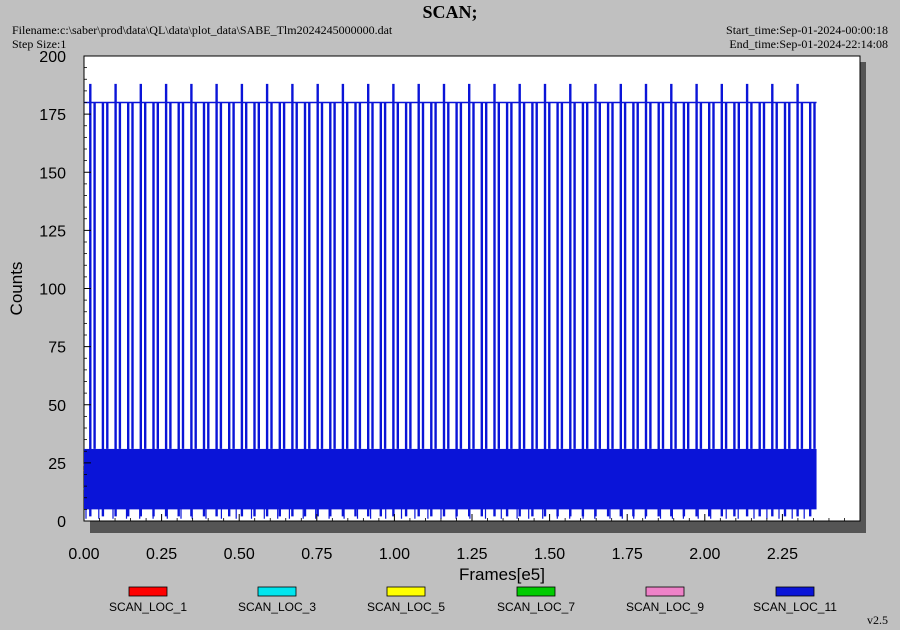 Image resolution: width=900 pixels, height=630 pixels. What do you see at coordinates (782, 554) in the screenshot?
I see `x-tick-label: 2.25` at bounding box center [782, 554].